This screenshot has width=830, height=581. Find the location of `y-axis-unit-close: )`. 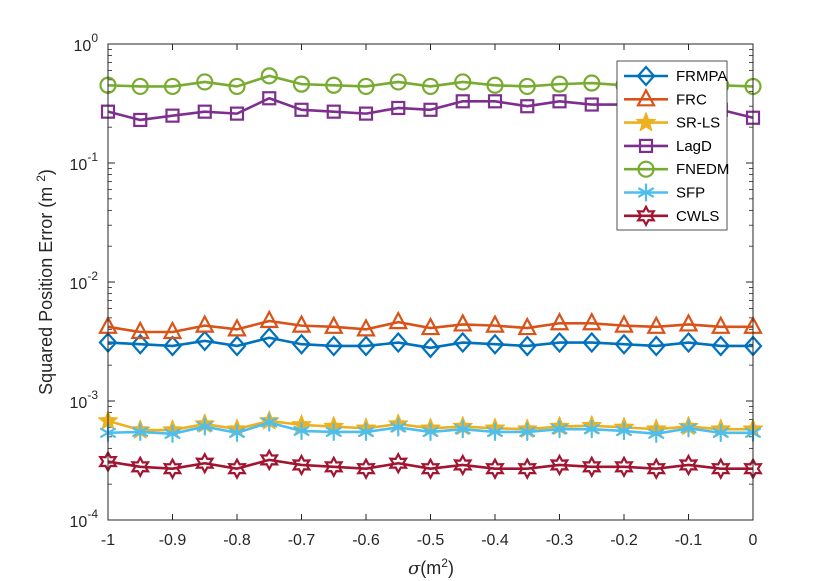

y-axis-unit-close: ) is located at coordinates (46, 172).